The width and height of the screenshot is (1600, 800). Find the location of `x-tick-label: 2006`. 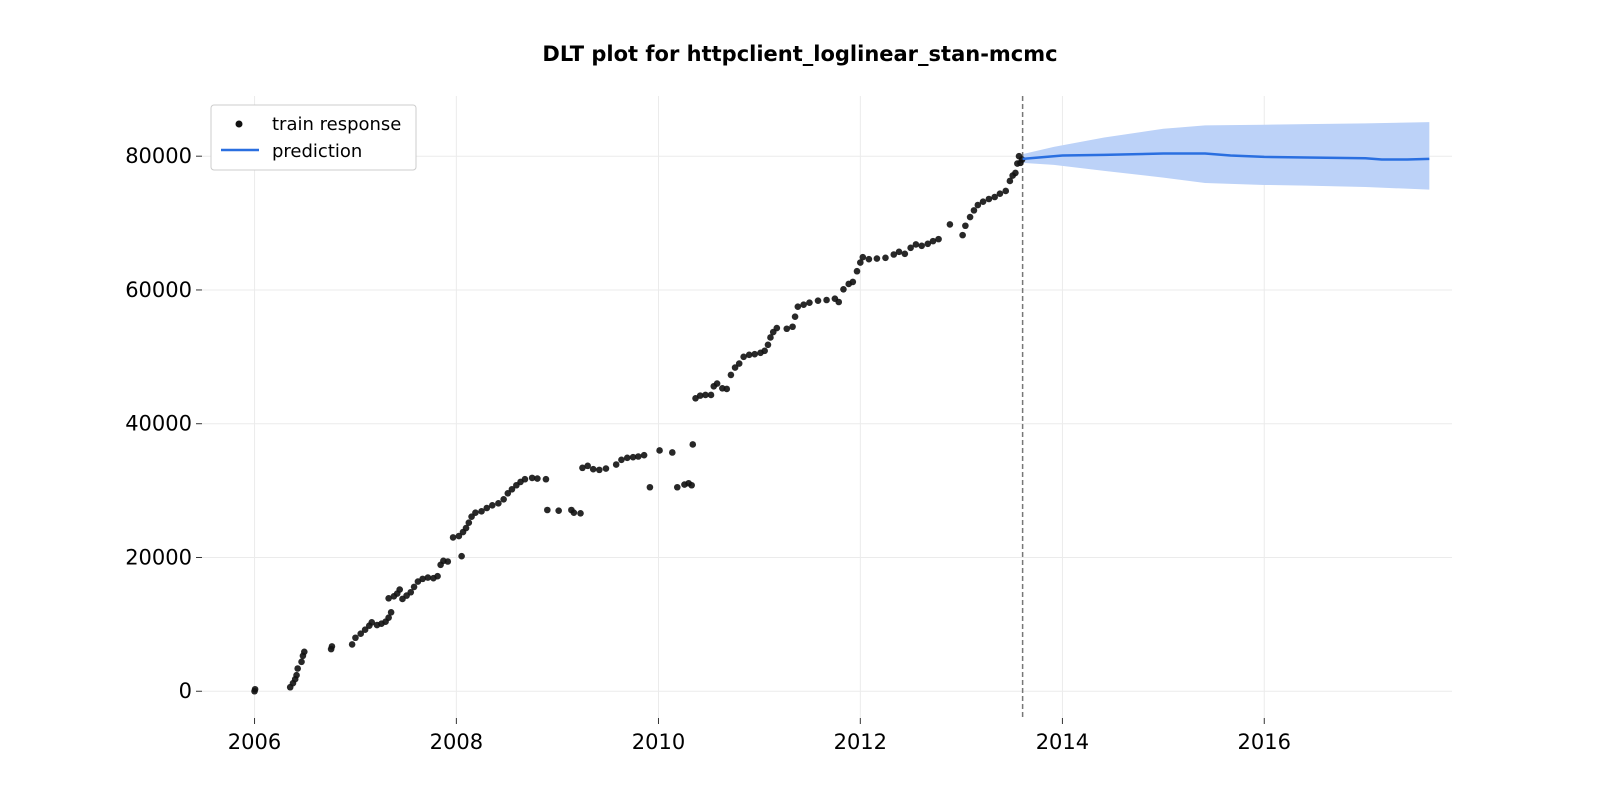

x-tick-label: 2006 is located at coordinates (254, 742).